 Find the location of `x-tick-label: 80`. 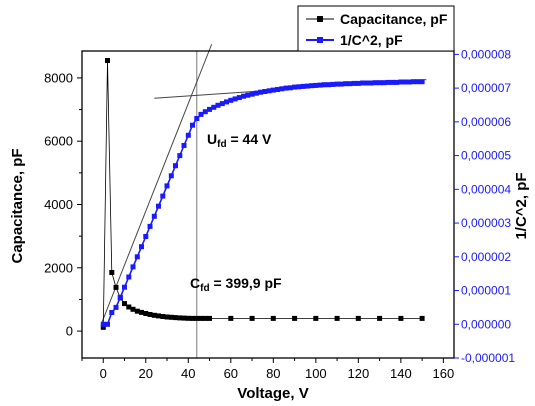

x-tick-label: 80 is located at coordinates (273, 373).